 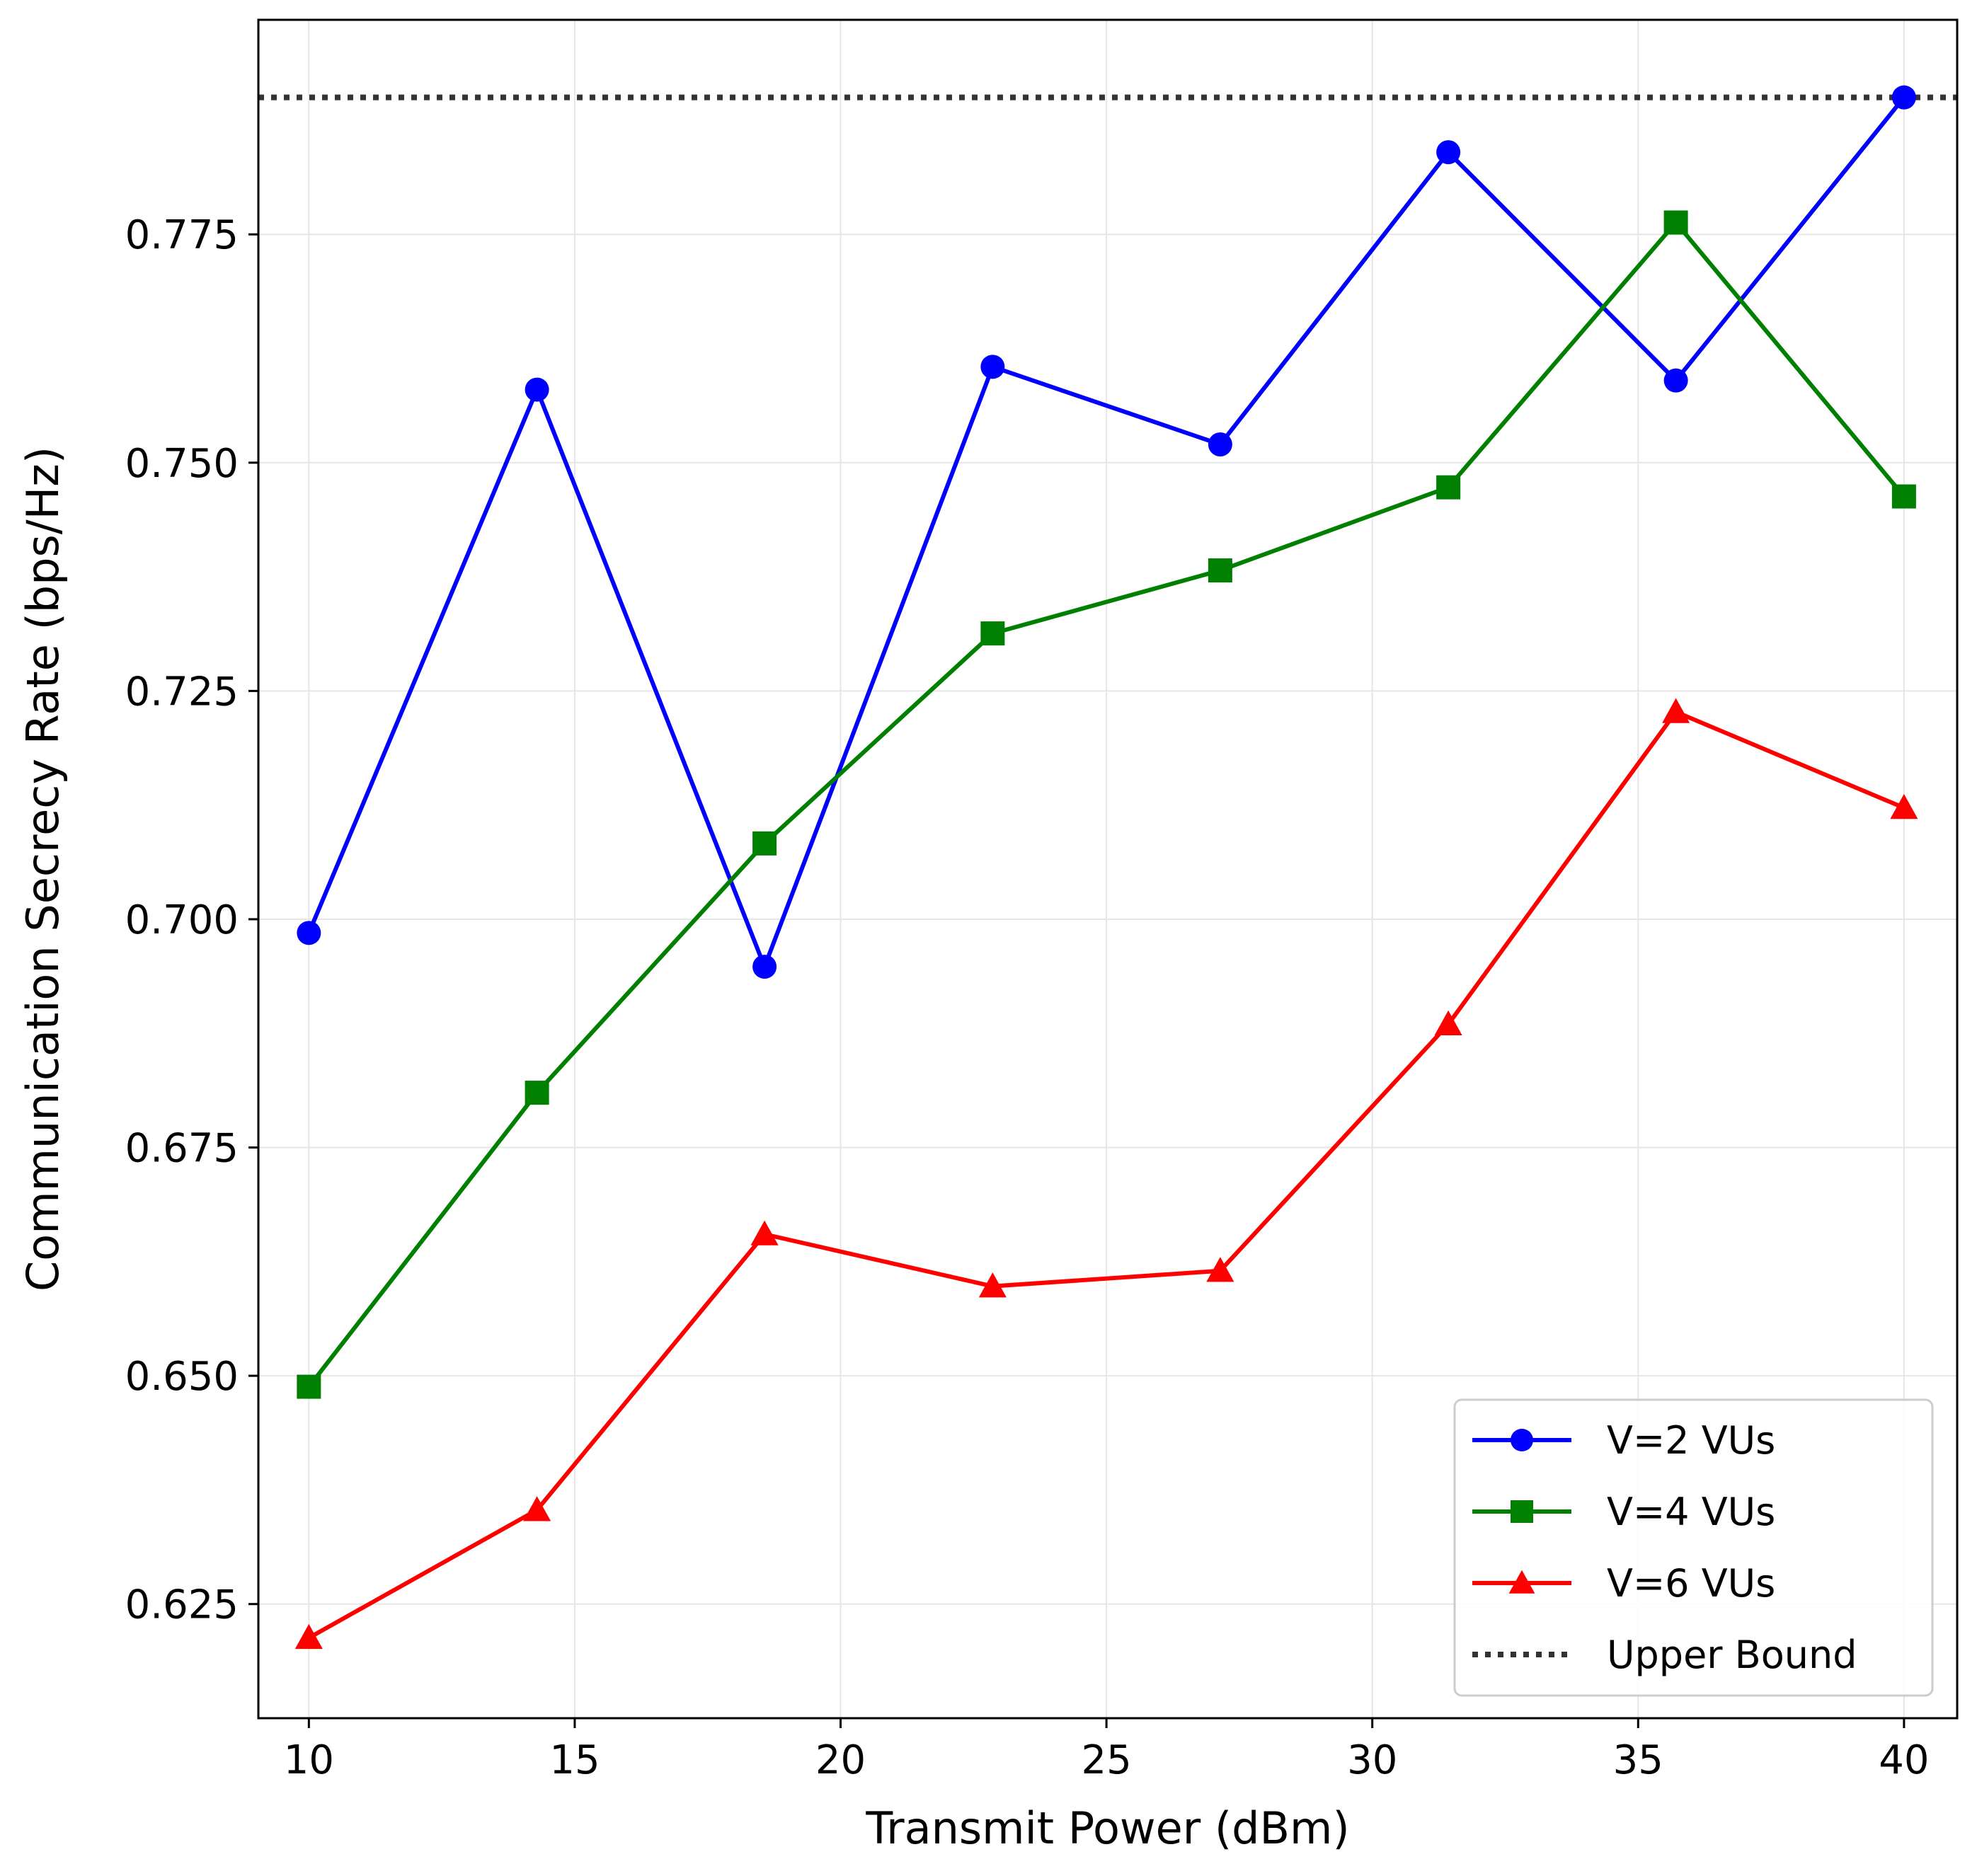 I want to click on y-tick-label: 0.775, so click(x=182, y=235).